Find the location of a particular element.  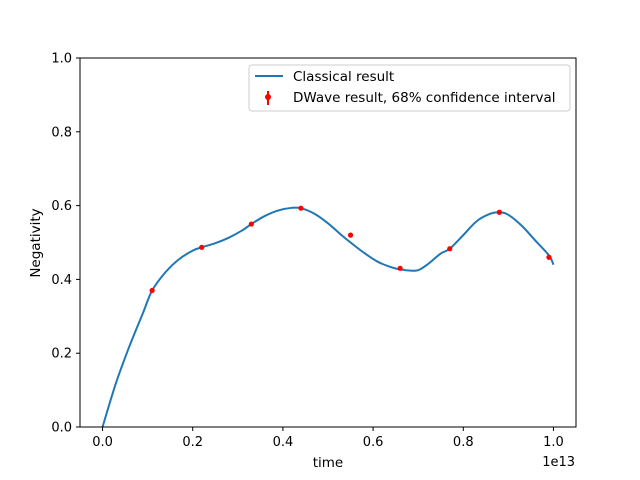

legend-box is located at coordinates (409, 88).